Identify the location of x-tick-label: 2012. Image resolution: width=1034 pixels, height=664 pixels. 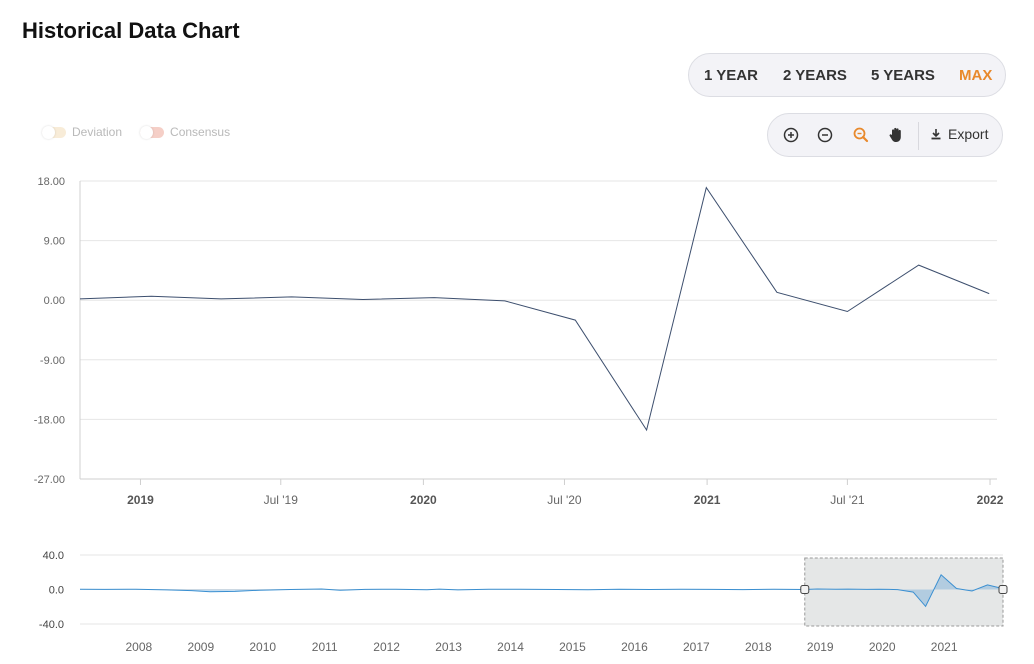
(386, 647).